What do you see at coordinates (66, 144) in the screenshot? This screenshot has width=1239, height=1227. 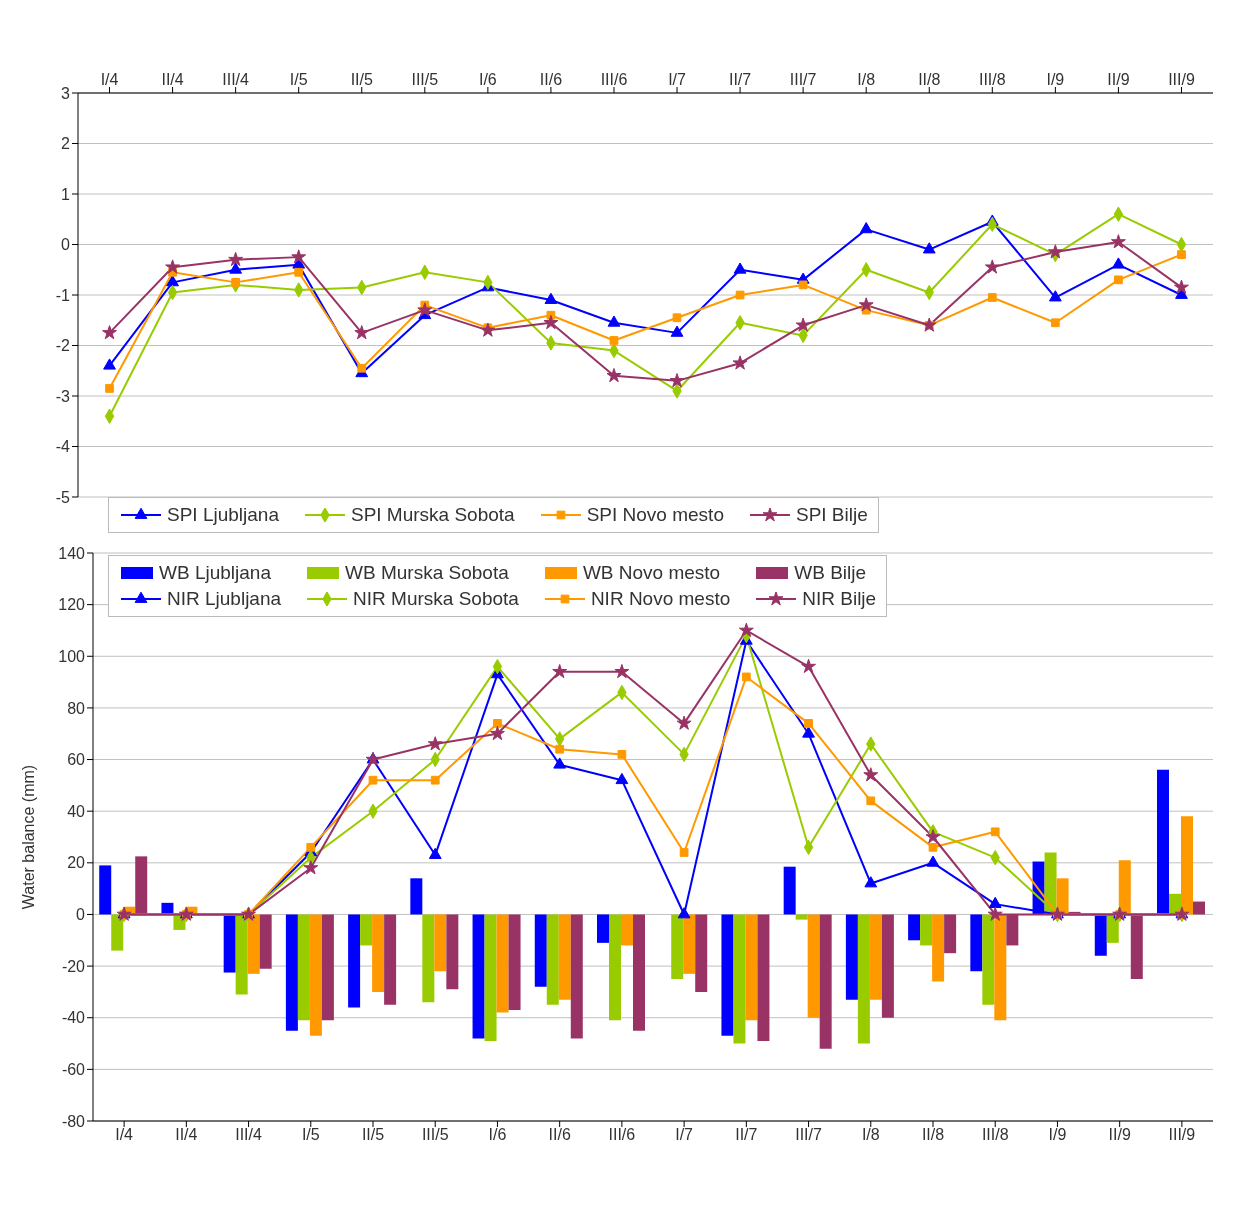 I see `y-tick-label: 2` at bounding box center [66, 144].